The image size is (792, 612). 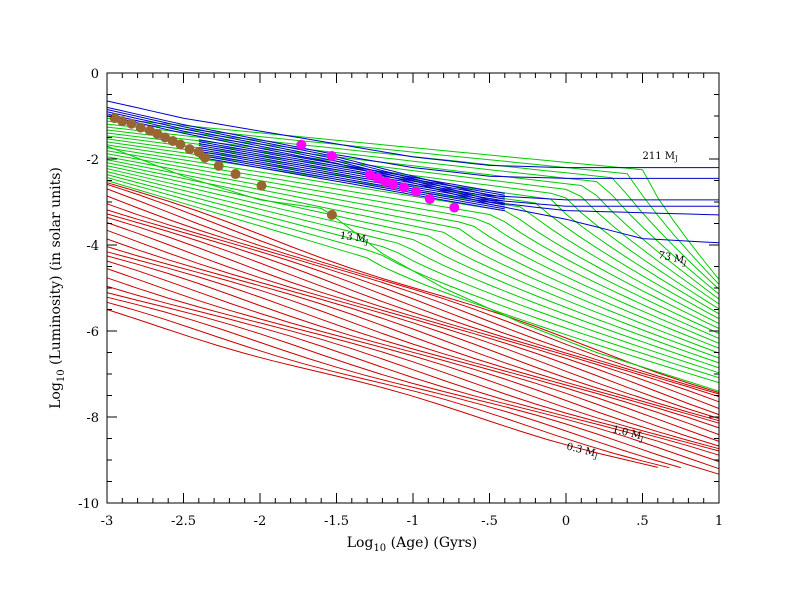 What do you see at coordinates (719, 521) in the screenshot?
I see `x-tick-label: 1` at bounding box center [719, 521].